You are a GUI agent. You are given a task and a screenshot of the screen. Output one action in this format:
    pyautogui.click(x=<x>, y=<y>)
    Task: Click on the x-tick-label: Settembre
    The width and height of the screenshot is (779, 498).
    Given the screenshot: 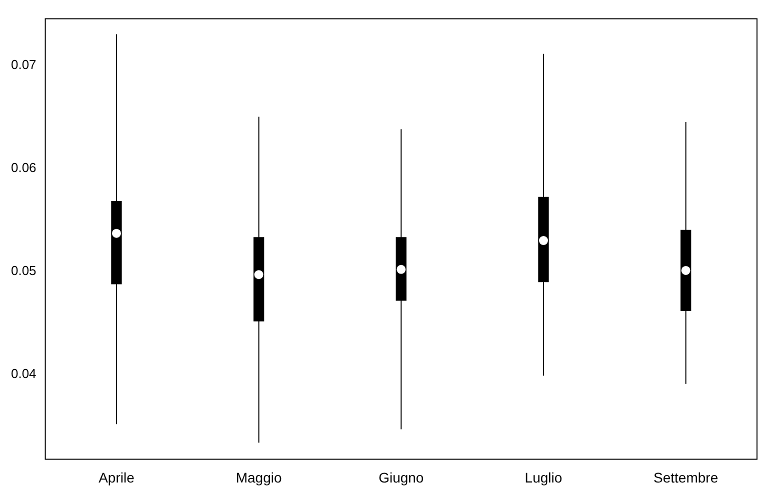 What is the action you would take?
    pyautogui.click(x=686, y=477)
    